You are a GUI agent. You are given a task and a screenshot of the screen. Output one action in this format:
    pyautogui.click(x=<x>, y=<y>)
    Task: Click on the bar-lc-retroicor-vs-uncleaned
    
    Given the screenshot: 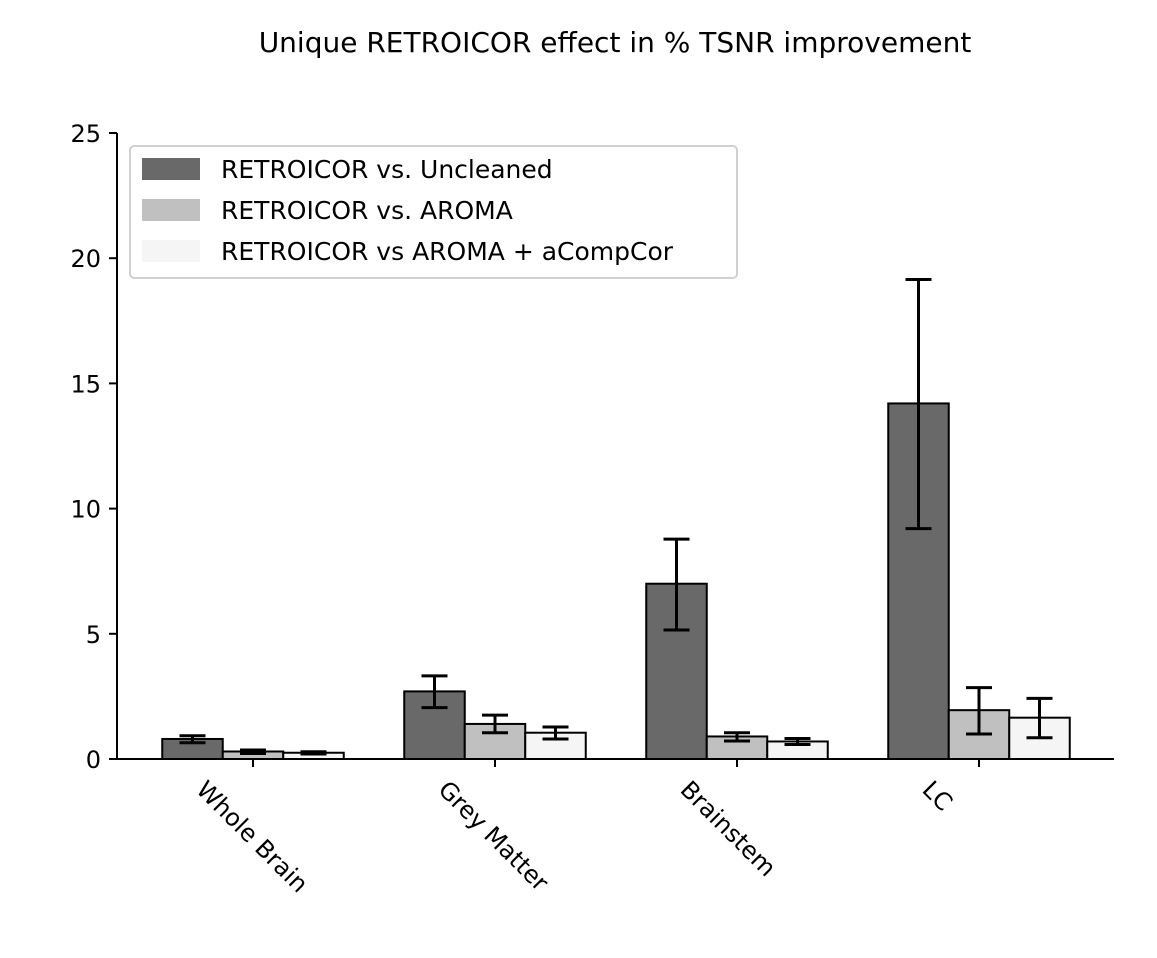 What is the action you would take?
    pyautogui.click(x=918, y=581)
    